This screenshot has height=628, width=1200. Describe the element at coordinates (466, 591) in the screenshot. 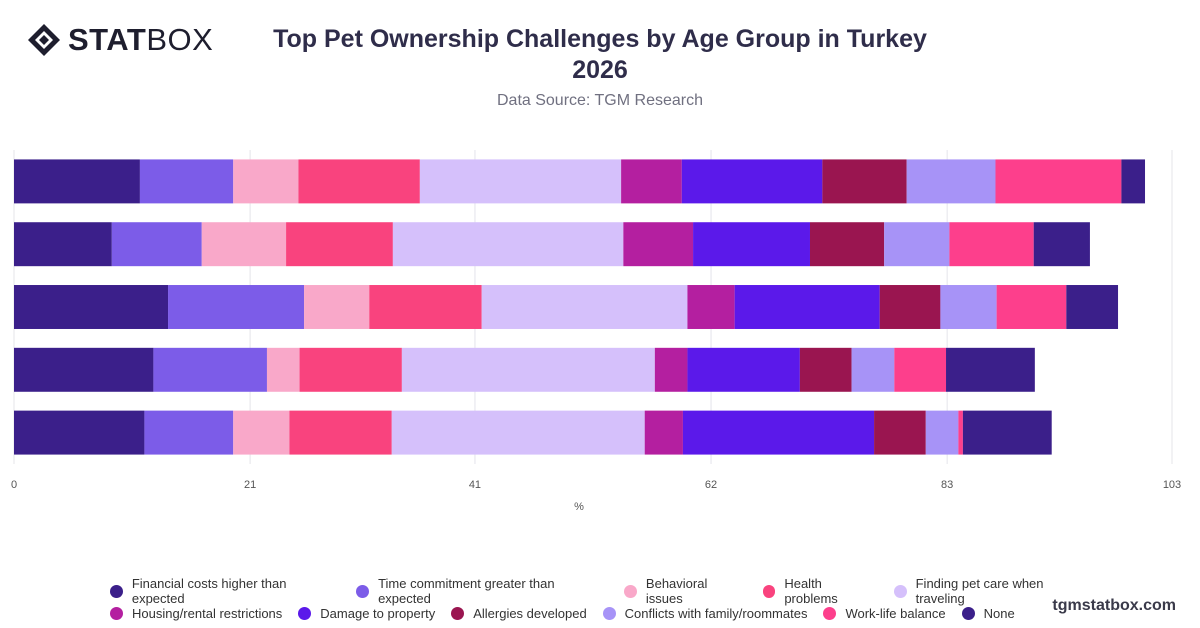

I see `legend-label: Time commitment greater than expected` at that location.